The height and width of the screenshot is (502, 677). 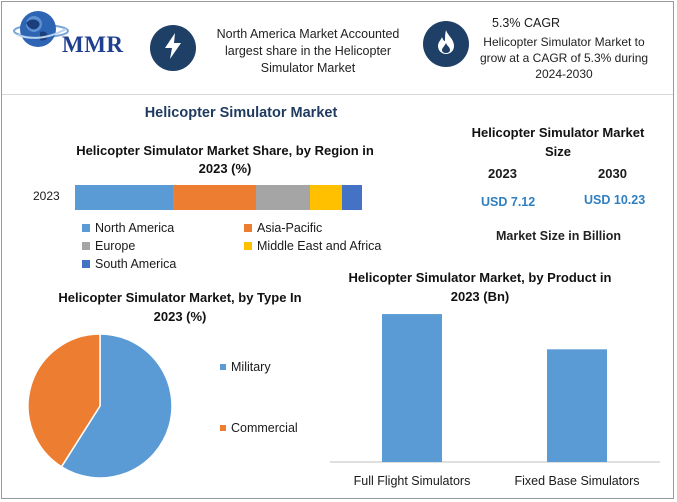 I want to click on legend-label: Military, so click(x=251, y=367).